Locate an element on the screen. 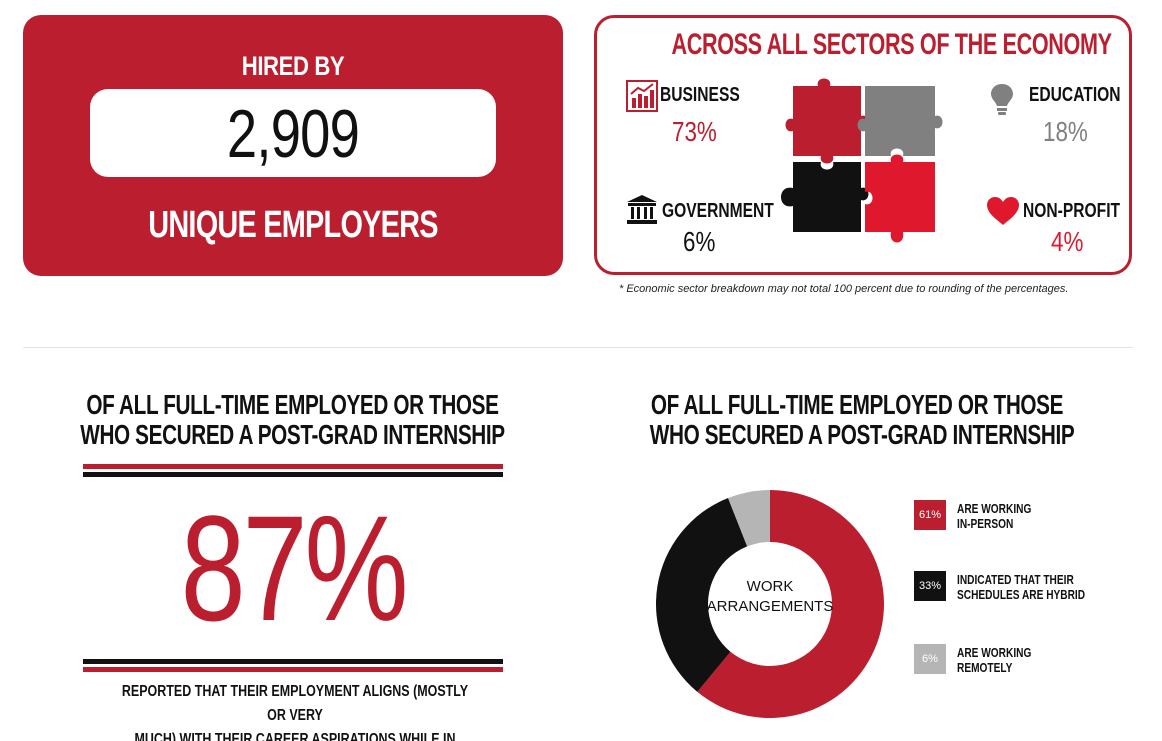  sector-pct-education: 18% is located at coordinates (1065, 131).